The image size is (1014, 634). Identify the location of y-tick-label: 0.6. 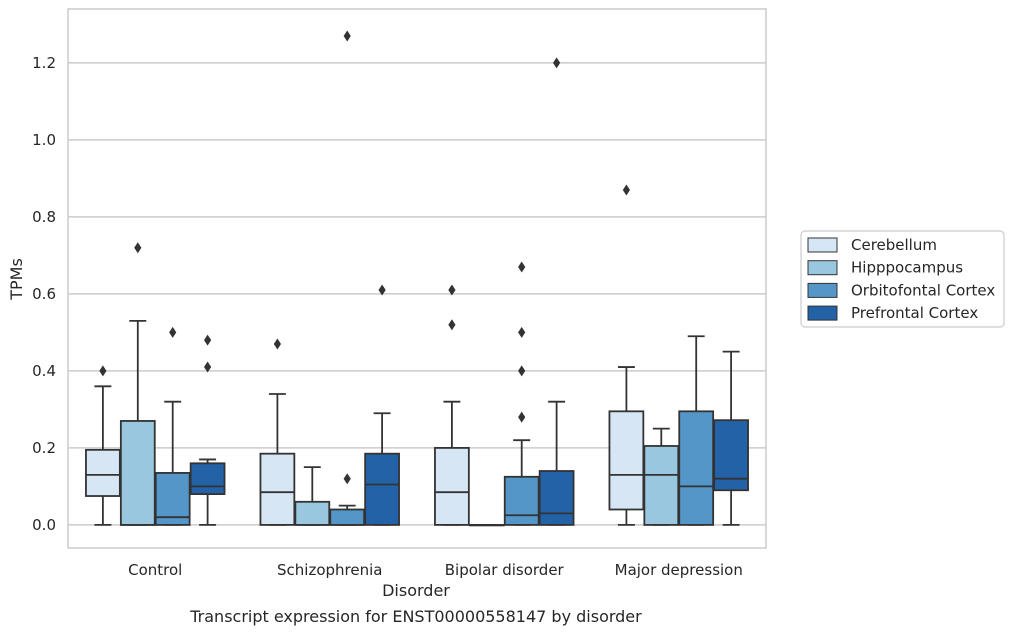
(44, 294).